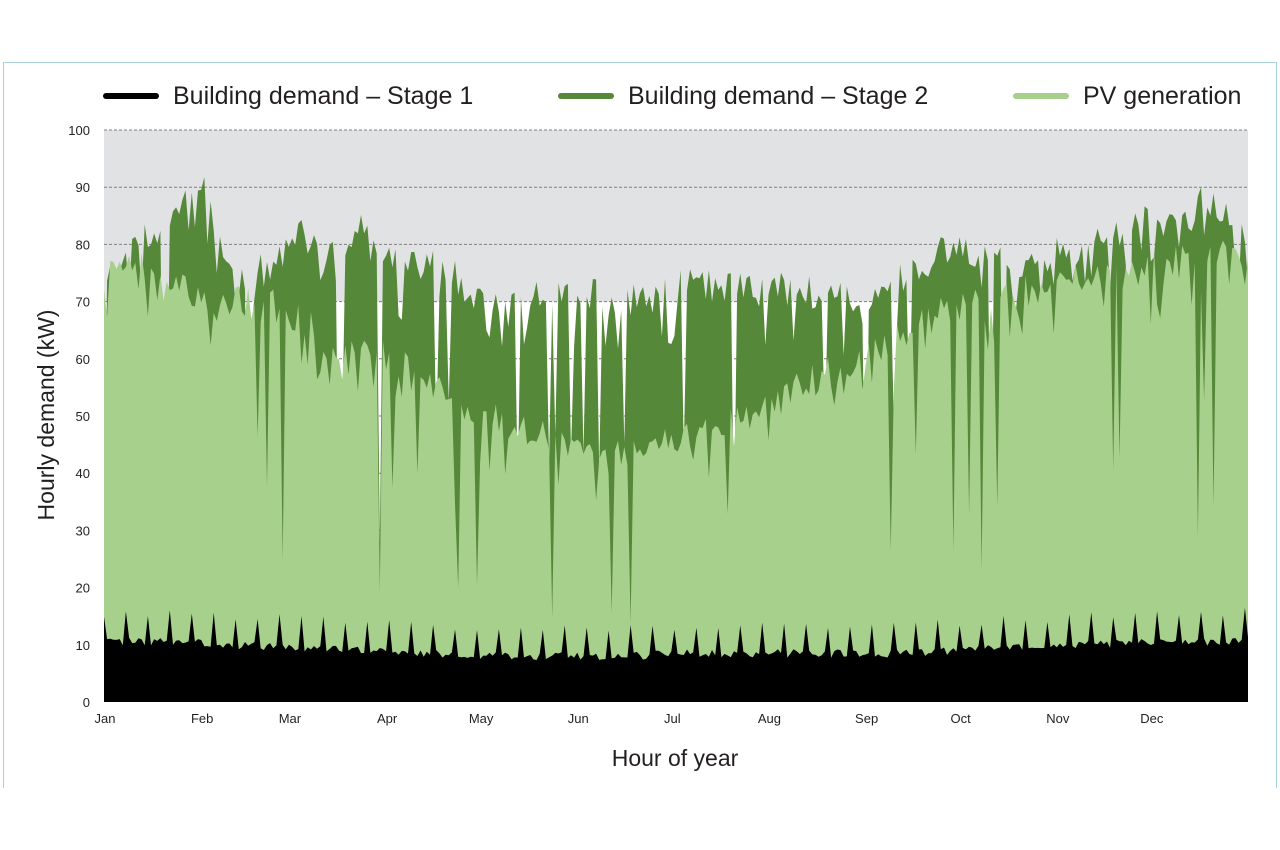  Describe the element at coordinates (675, 758) in the screenshot. I see `x-axis-title: Hour of year` at that location.